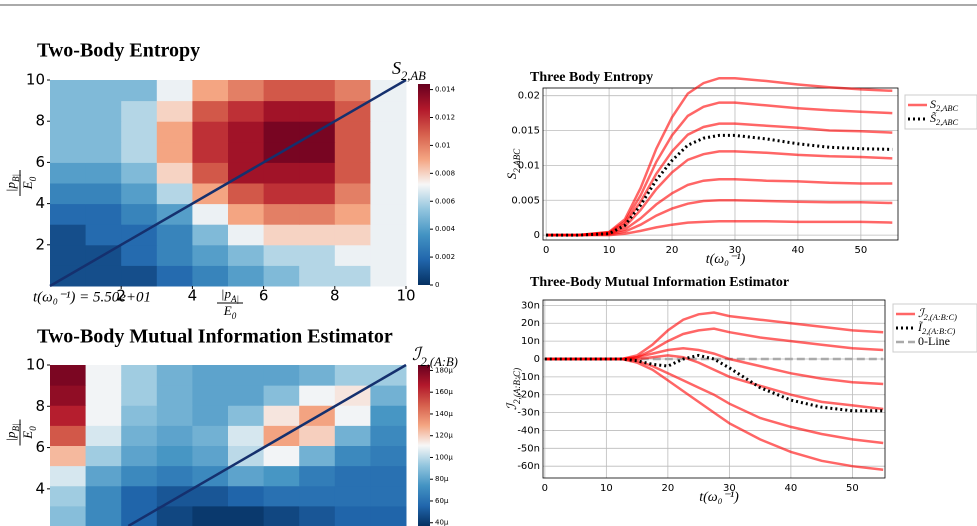 Image resolution: width=977 pixels, height=526 pixels. What do you see at coordinates (513, 163) in the screenshot?
I see `y-axis-label: S2,ABC` at bounding box center [513, 163].